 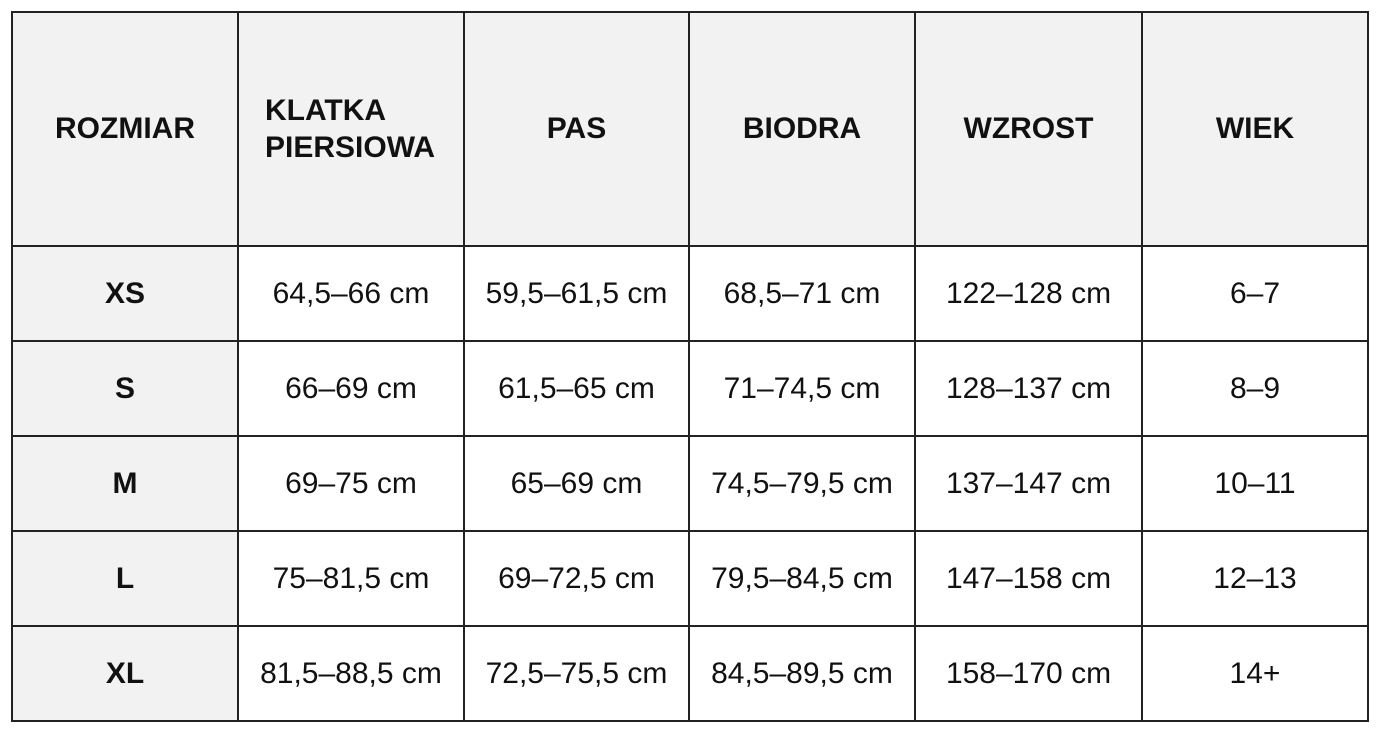 I want to click on waist-cell: 61,5–65 cm, so click(x=576, y=388).